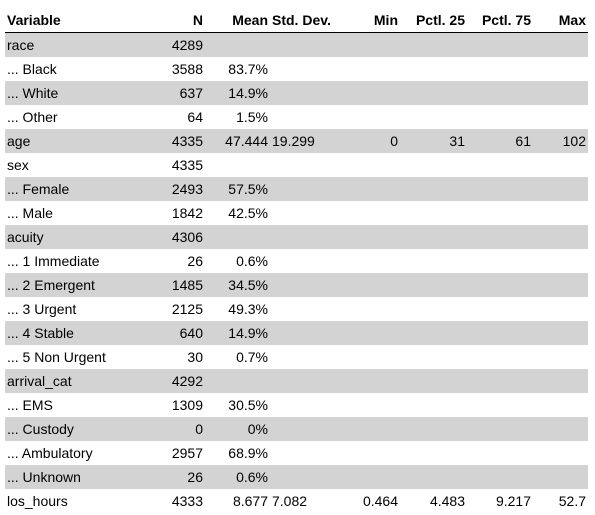 The image size is (595, 515). What do you see at coordinates (174, 93) in the screenshot?
I see `n-cell: 637` at bounding box center [174, 93].